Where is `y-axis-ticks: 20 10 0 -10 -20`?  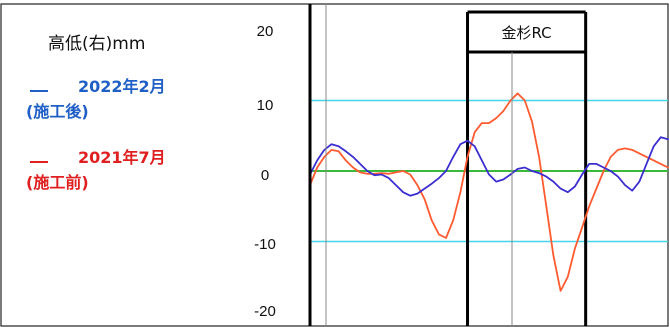
y-axis-ticks: 20 10 0 -10 -20 is located at coordinates (265, 171).